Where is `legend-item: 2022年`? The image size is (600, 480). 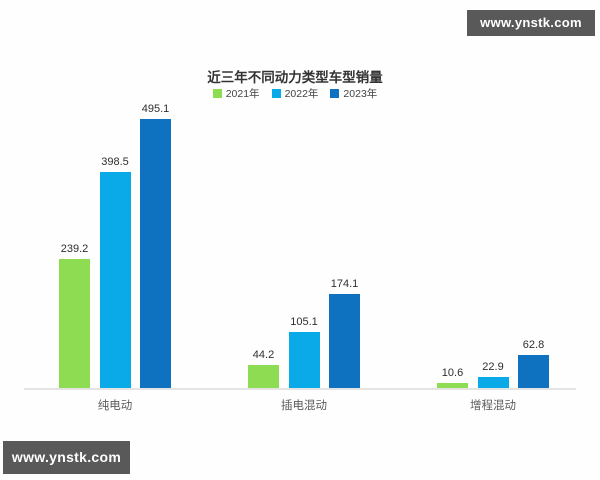 legend-item: 2022年 is located at coordinates (295, 93).